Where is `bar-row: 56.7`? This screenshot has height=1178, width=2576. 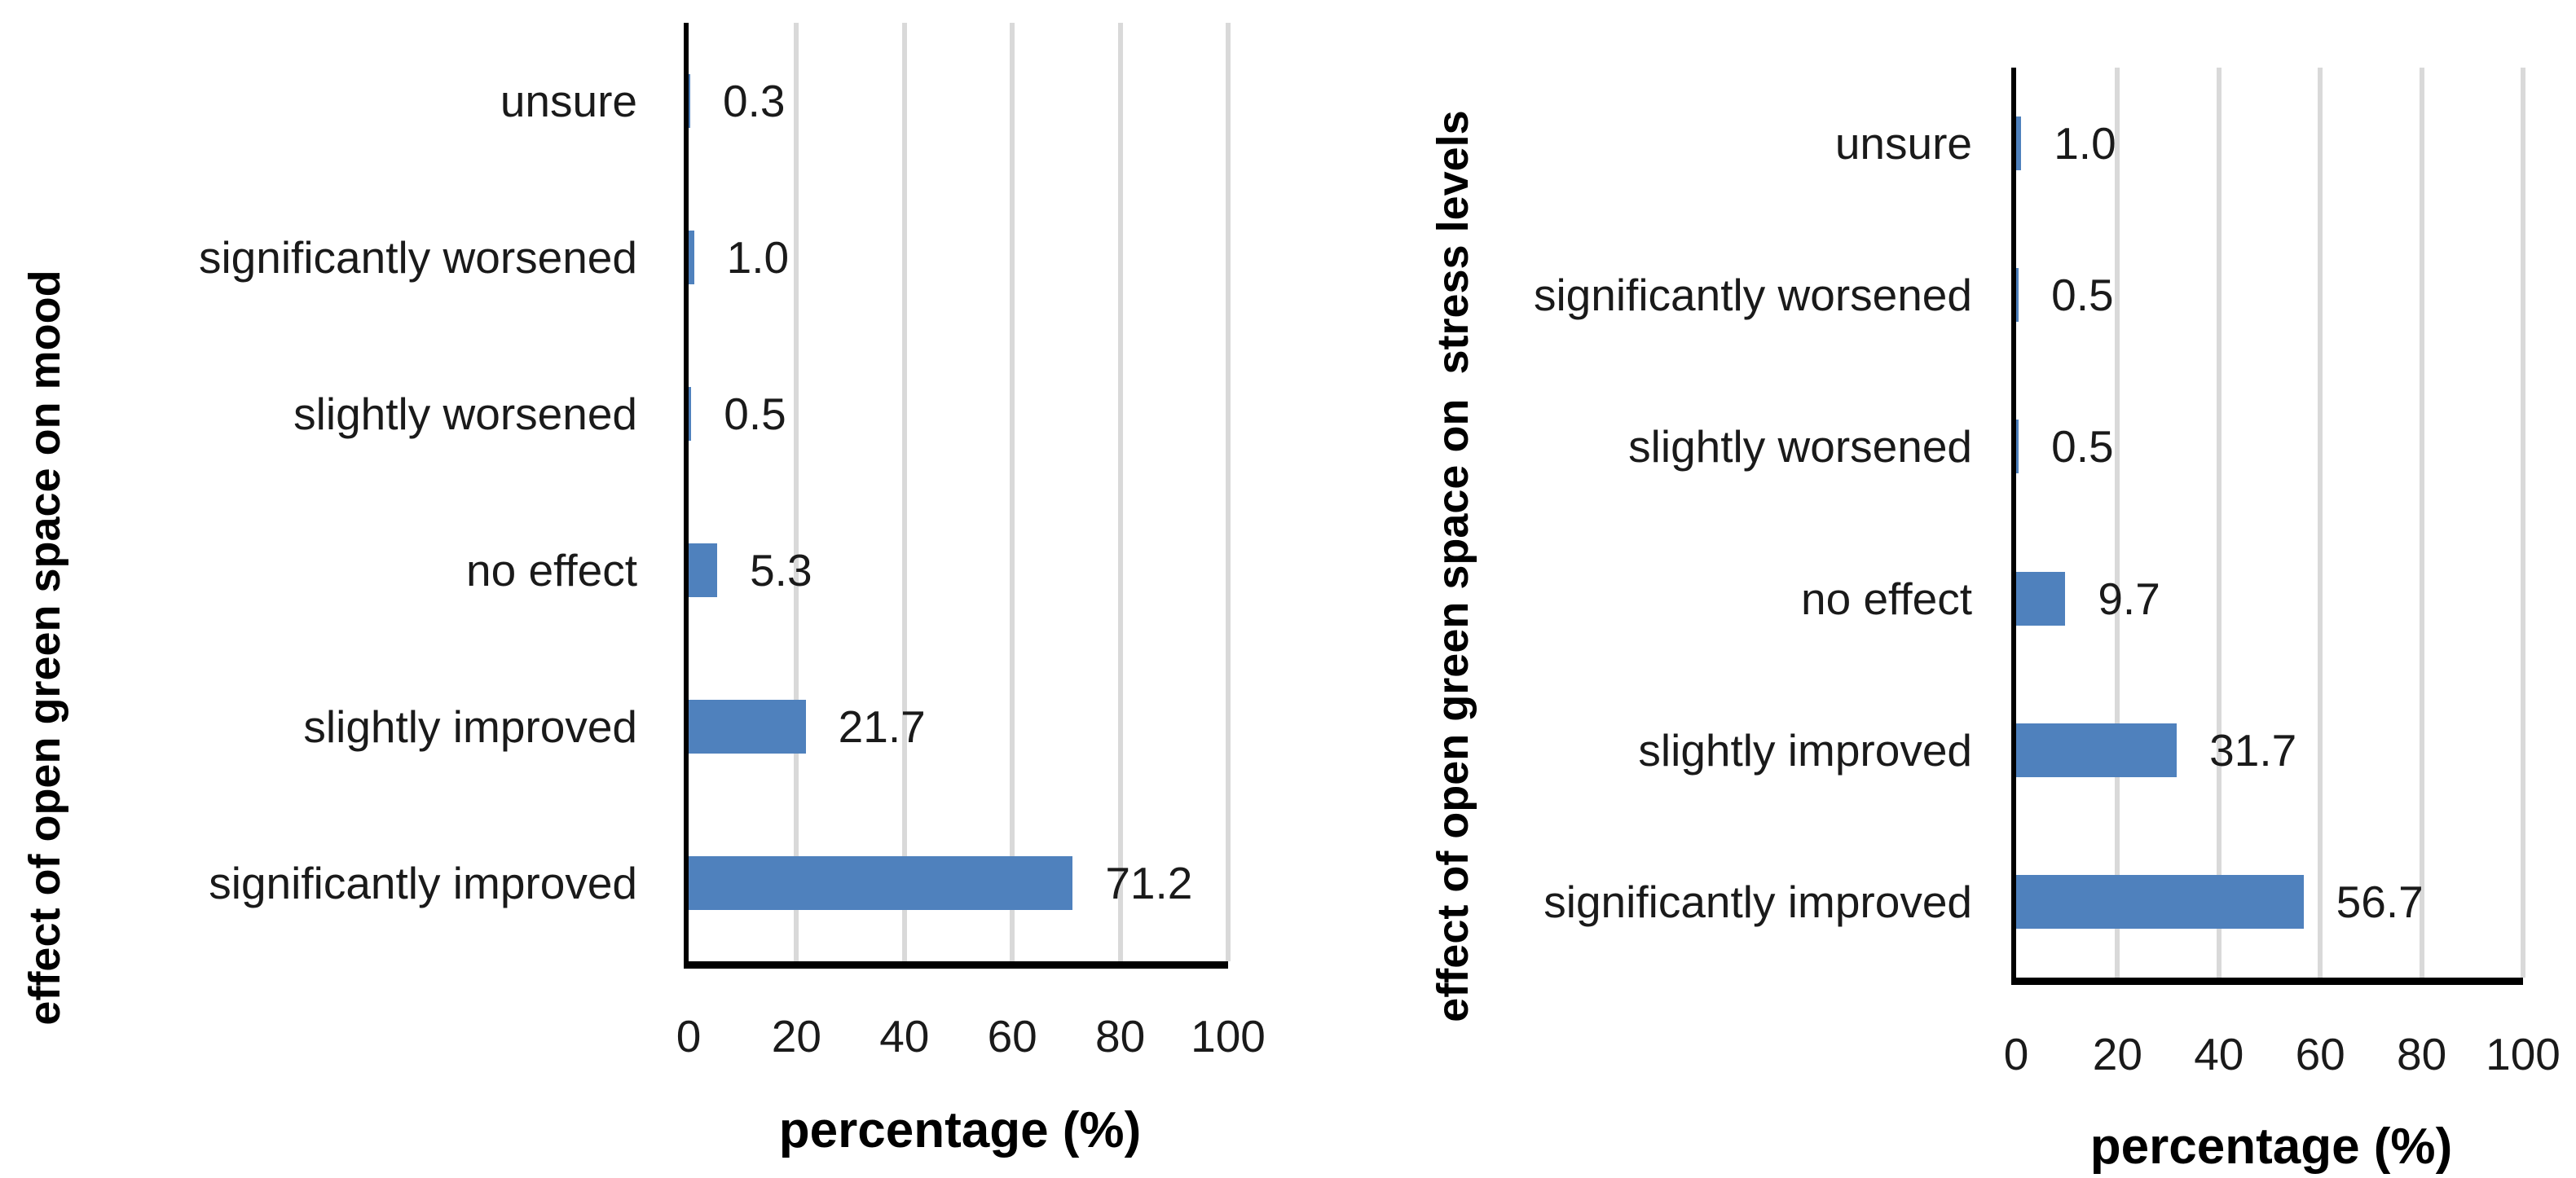 bar-row: 56.7 is located at coordinates (2269, 902).